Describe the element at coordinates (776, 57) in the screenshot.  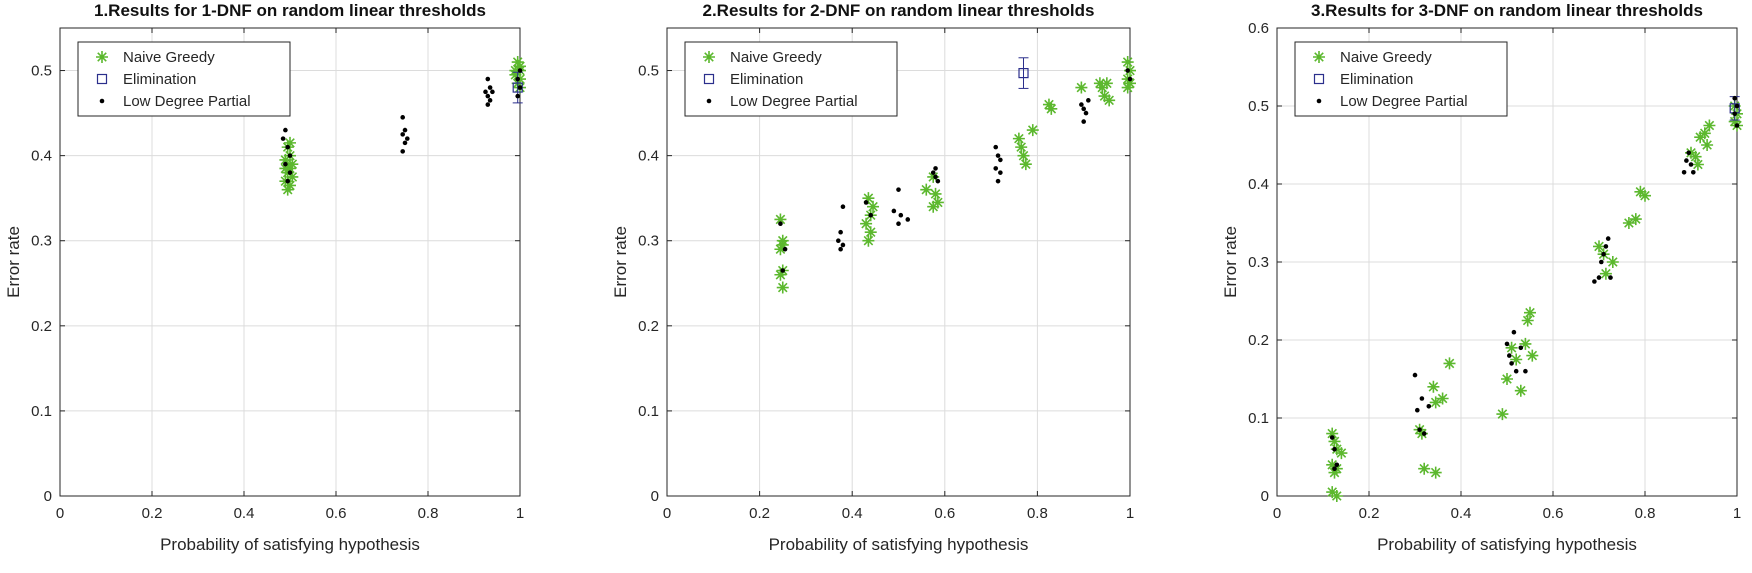
I see `legend-label: Naive Greedy` at that location.